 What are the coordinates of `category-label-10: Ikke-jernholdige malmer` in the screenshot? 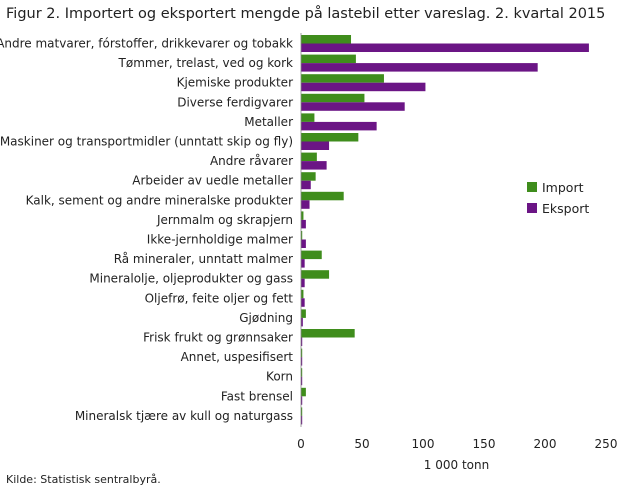 It's located at (220, 240).